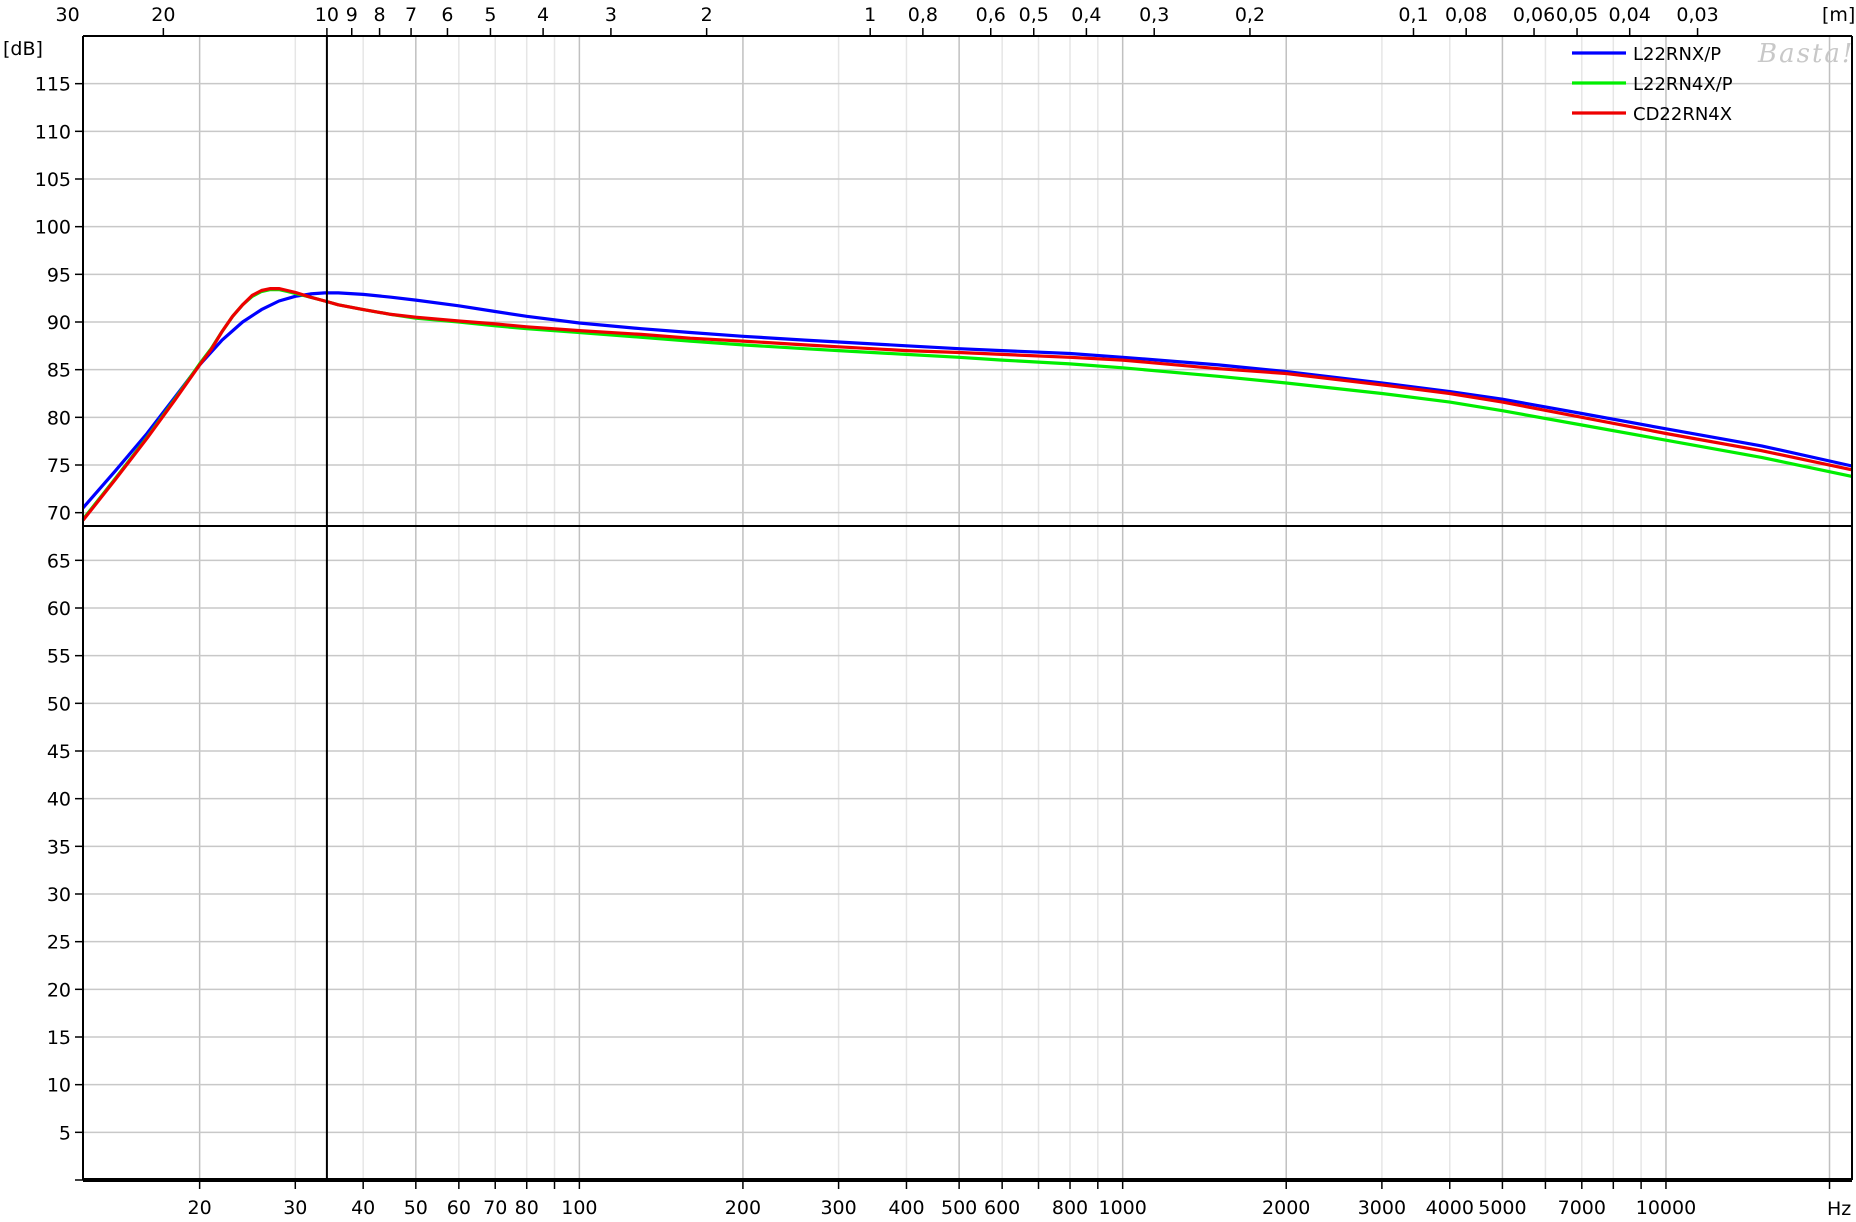 Image resolution: width=1856 pixels, height=1222 pixels. I want to click on watermark: Basta!, so click(1805, 54).